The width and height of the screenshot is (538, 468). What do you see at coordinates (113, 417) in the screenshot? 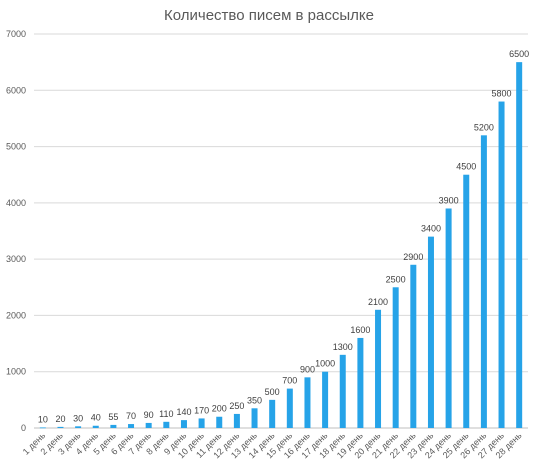
I see `data-label: 55` at bounding box center [113, 417].